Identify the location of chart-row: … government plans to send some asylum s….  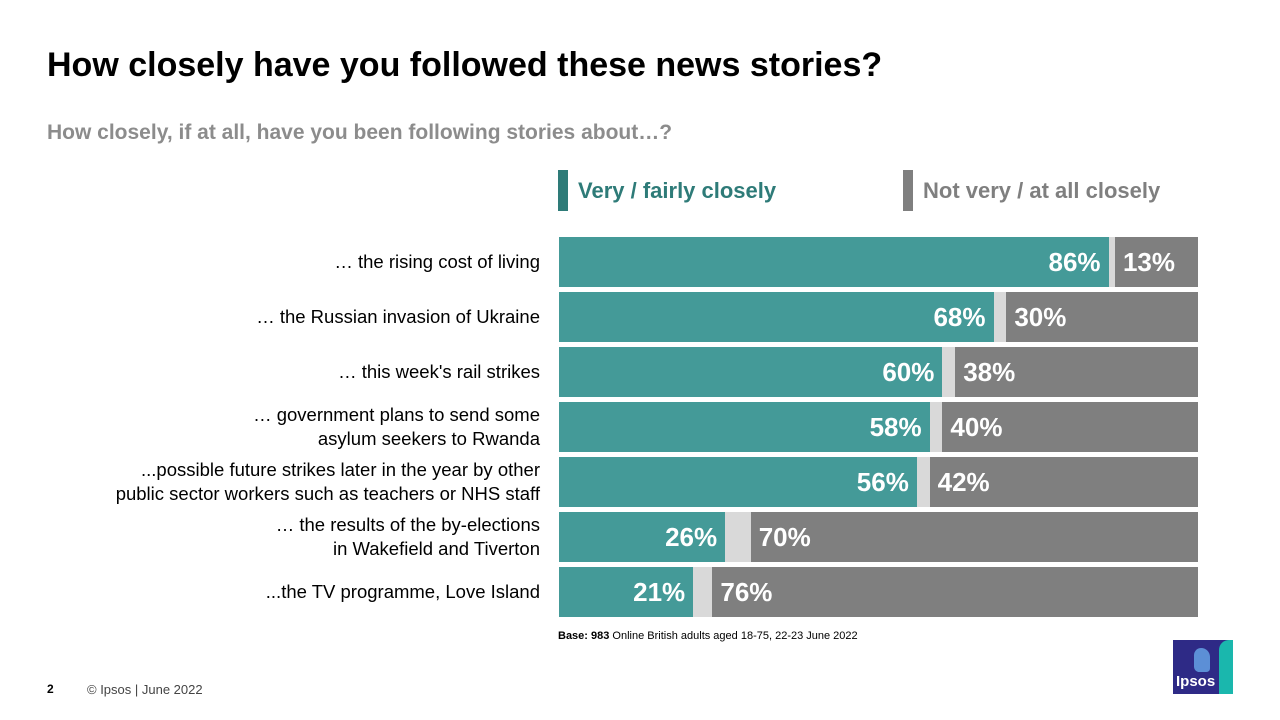
(640, 427).